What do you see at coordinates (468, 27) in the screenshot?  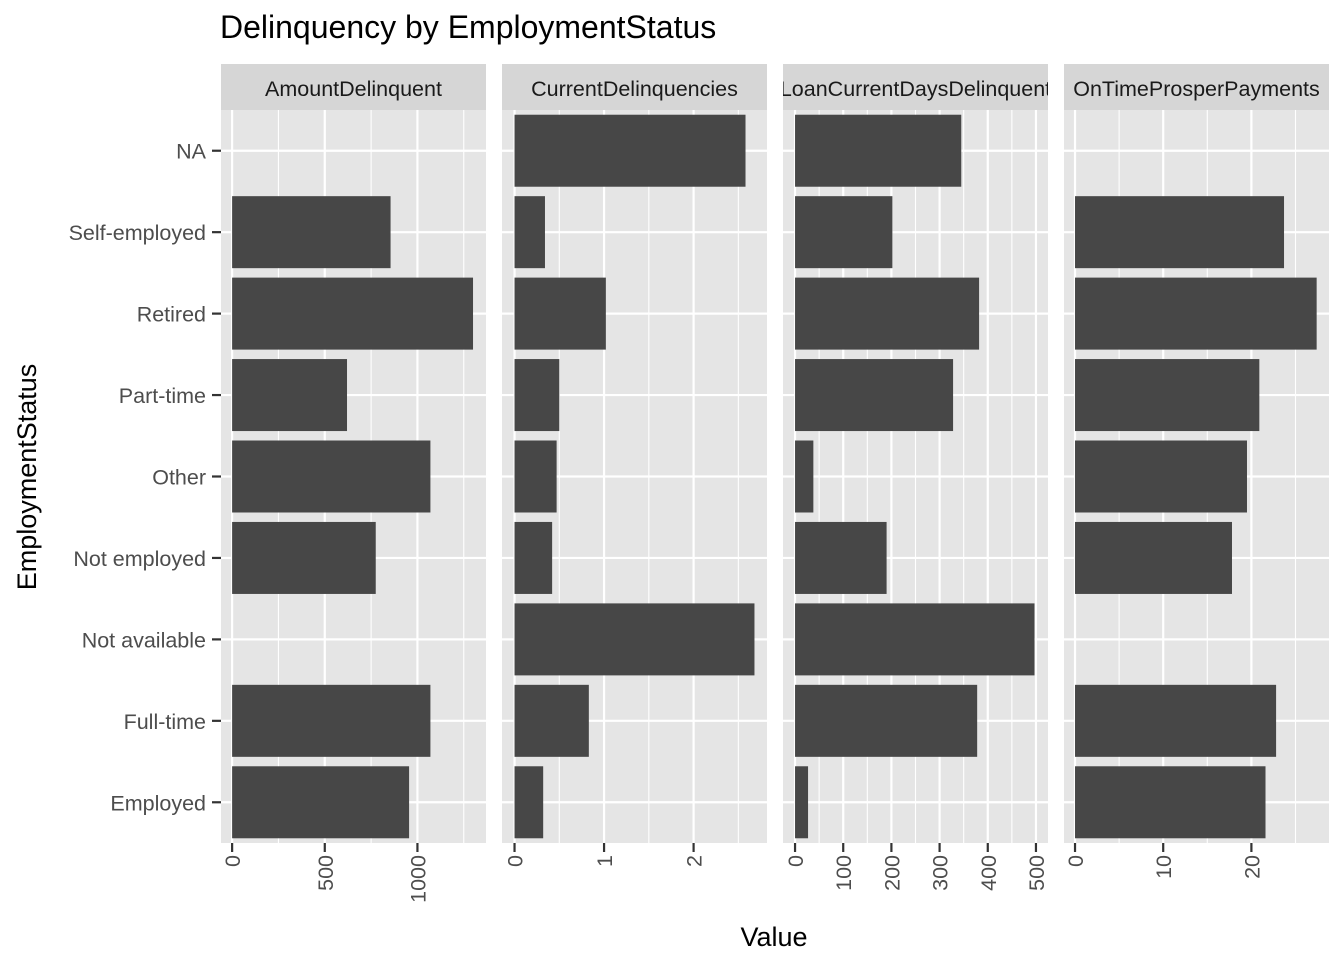 I see `chart-title: Delinquency by EmploymentStatus` at bounding box center [468, 27].